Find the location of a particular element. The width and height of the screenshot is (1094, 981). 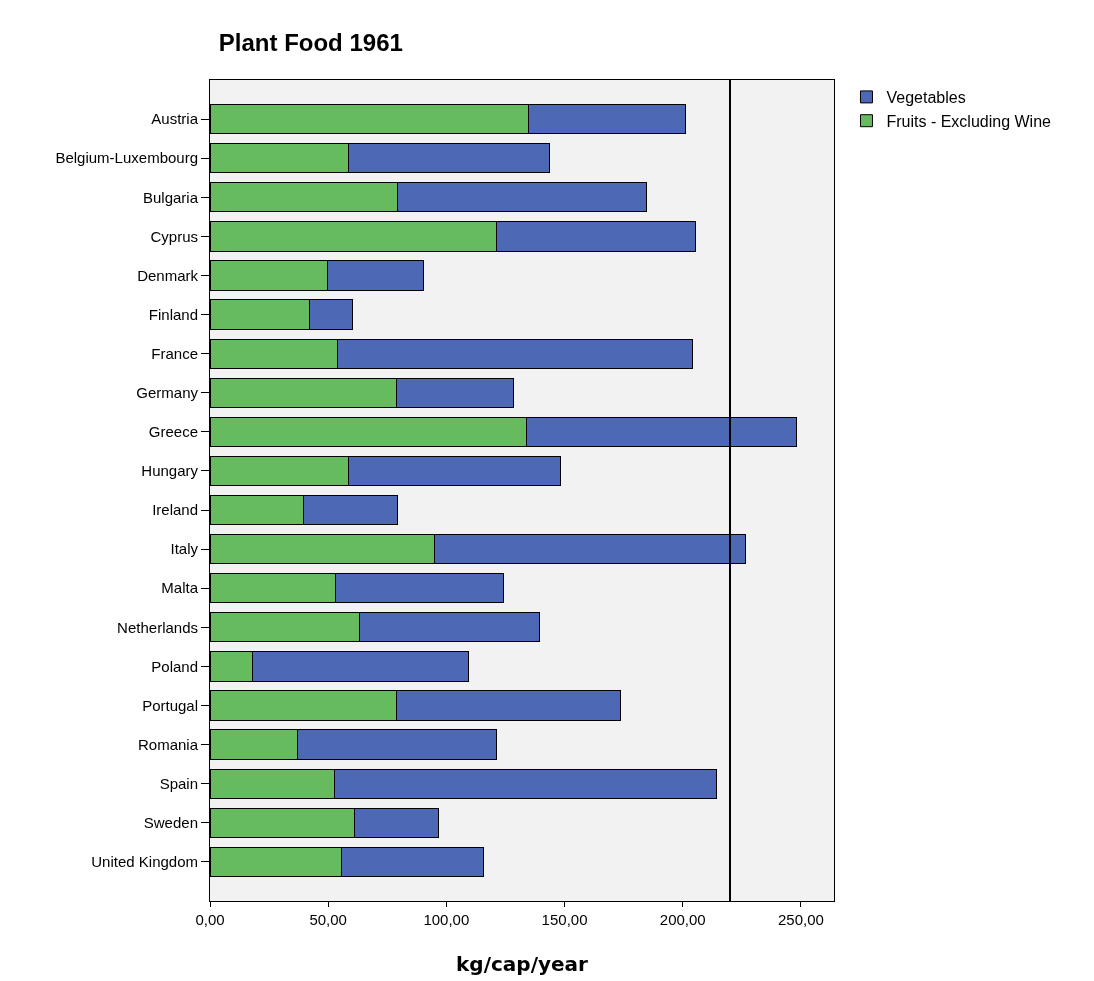

y-tick-label: Spain is located at coordinates (178, 783).